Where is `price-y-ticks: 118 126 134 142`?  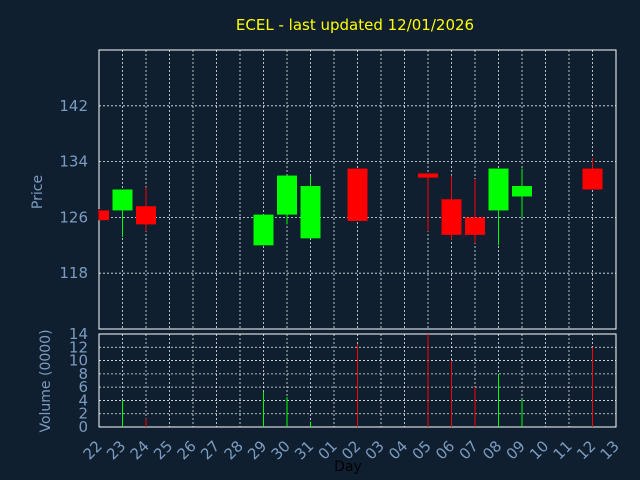
price-y-ticks: 118 126 134 142 is located at coordinates (73, 189).